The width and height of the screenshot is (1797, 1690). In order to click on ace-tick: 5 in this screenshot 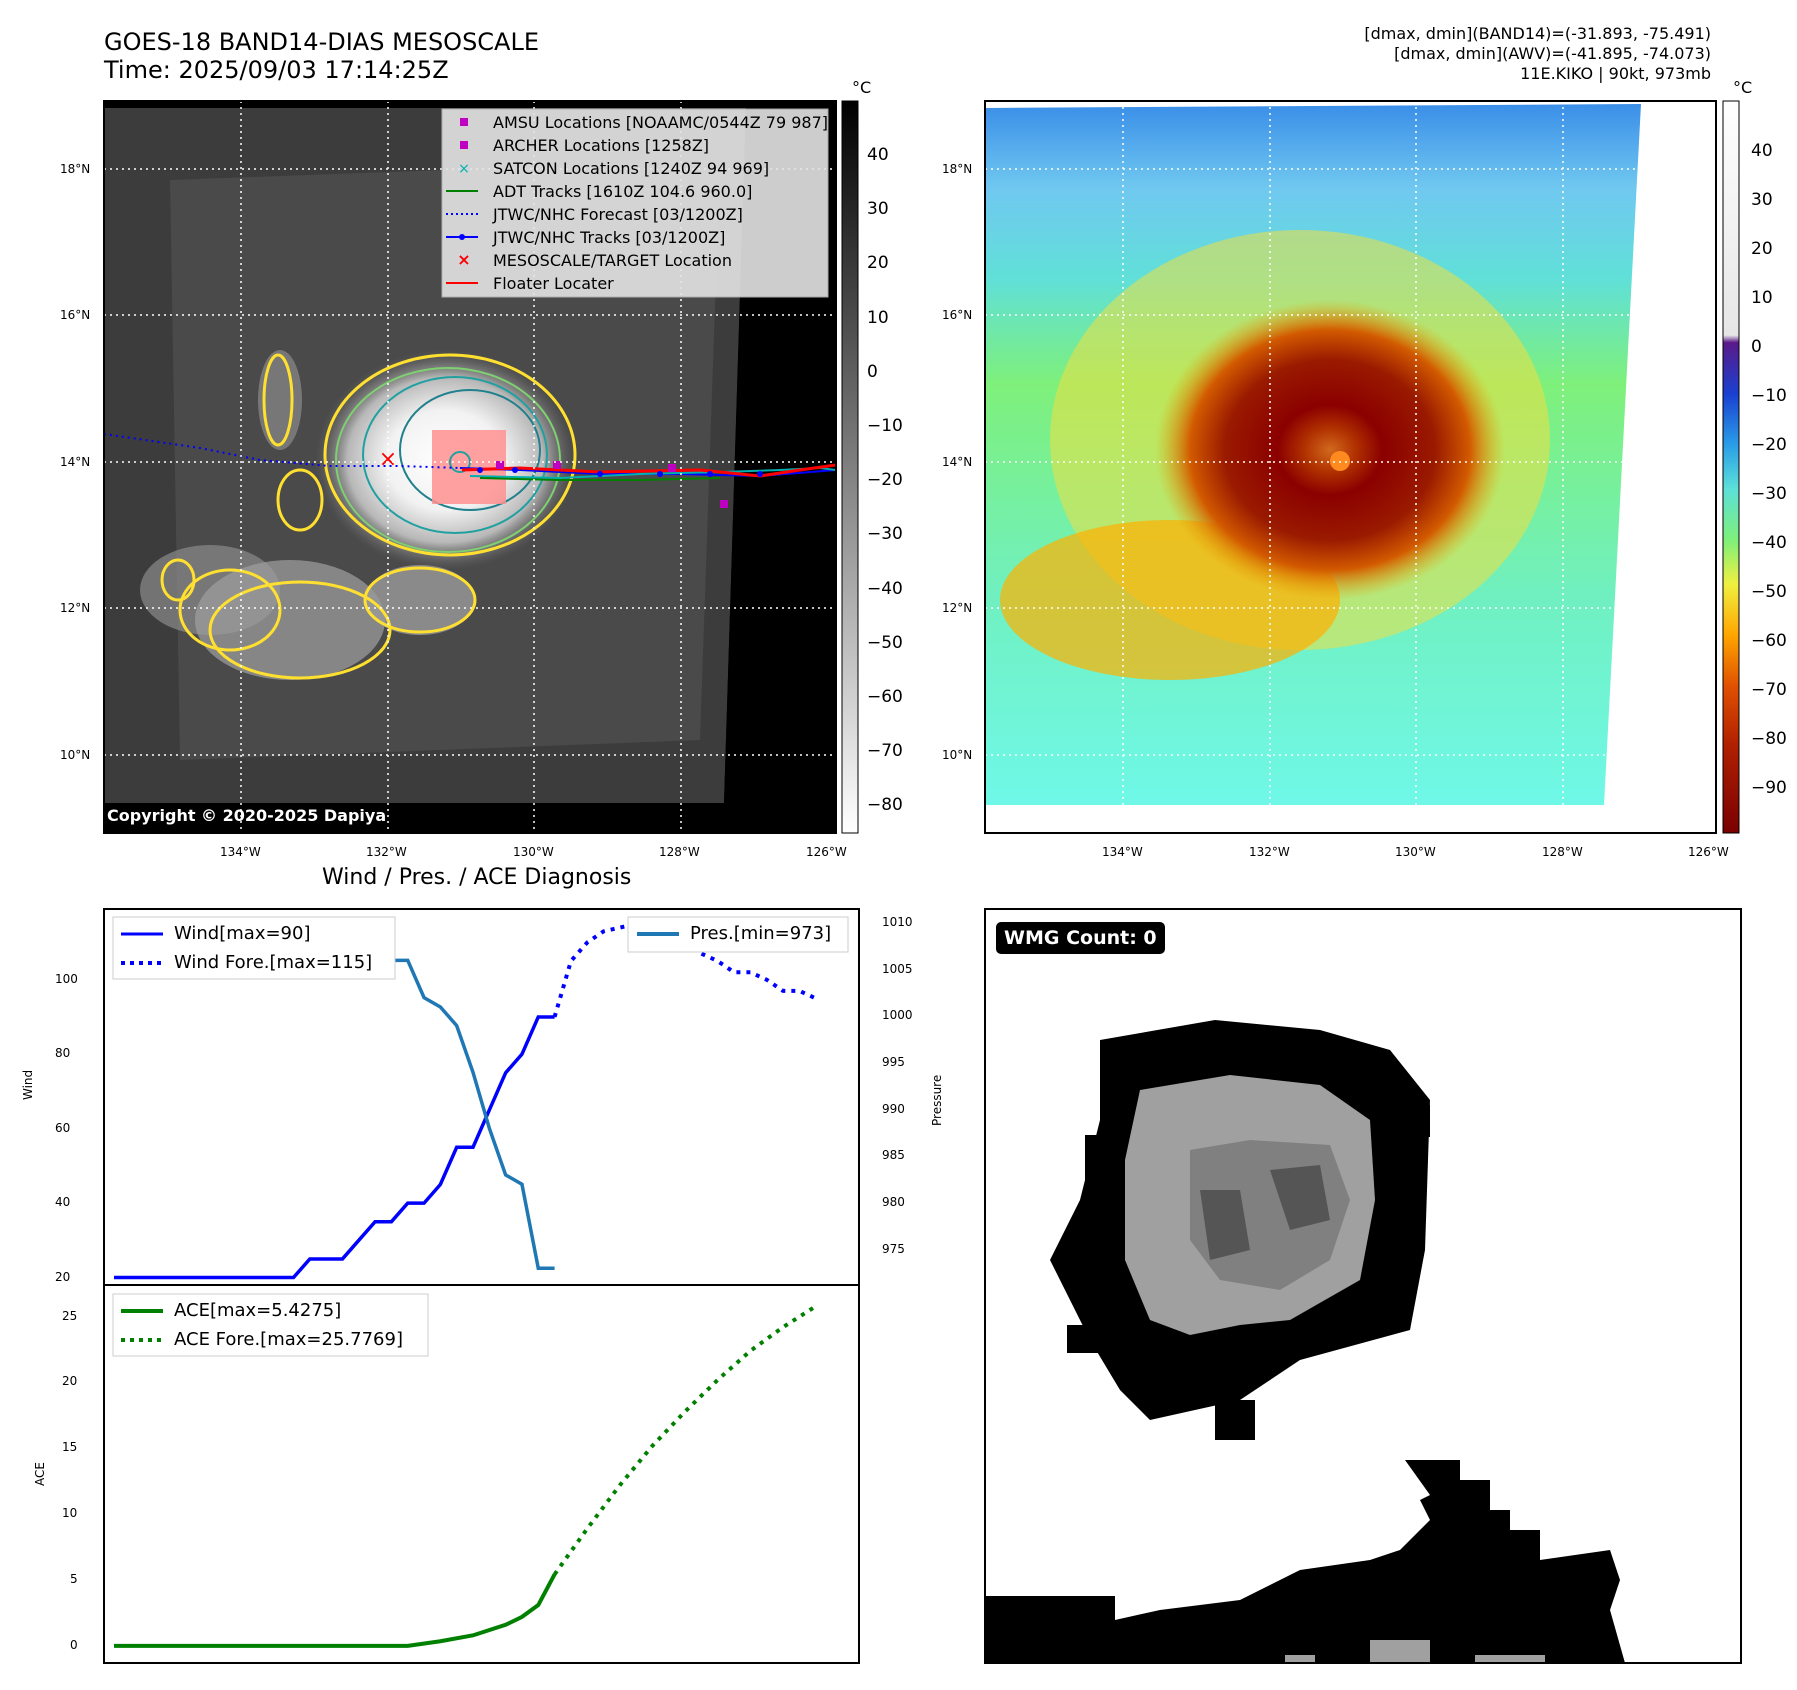, I will do `click(74, 1579)`.